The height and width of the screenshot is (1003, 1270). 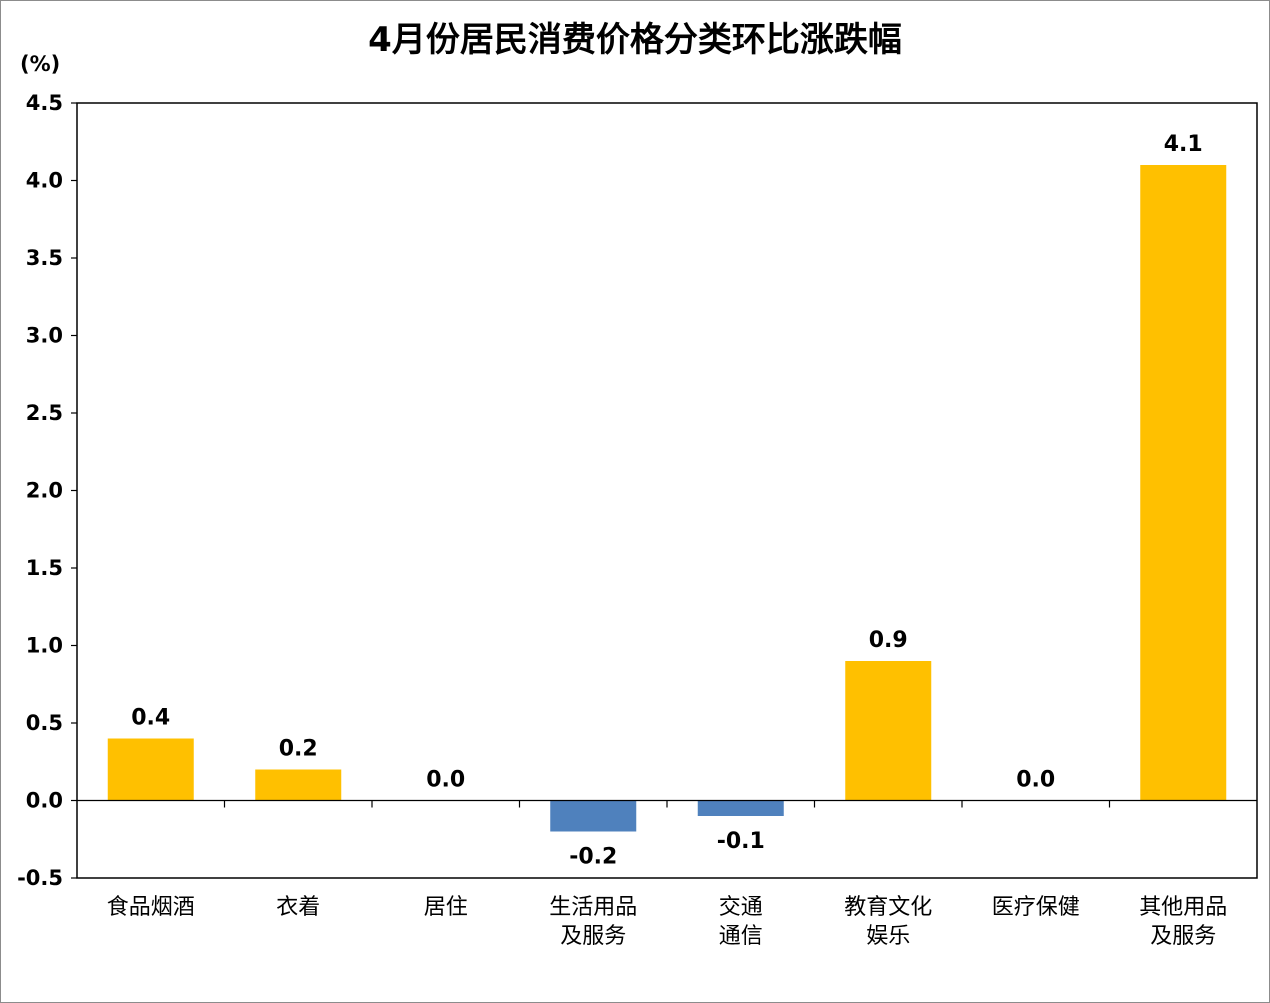 What do you see at coordinates (741, 936) in the screenshot?
I see `x-category-label: 通信` at bounding box center [741, 936].